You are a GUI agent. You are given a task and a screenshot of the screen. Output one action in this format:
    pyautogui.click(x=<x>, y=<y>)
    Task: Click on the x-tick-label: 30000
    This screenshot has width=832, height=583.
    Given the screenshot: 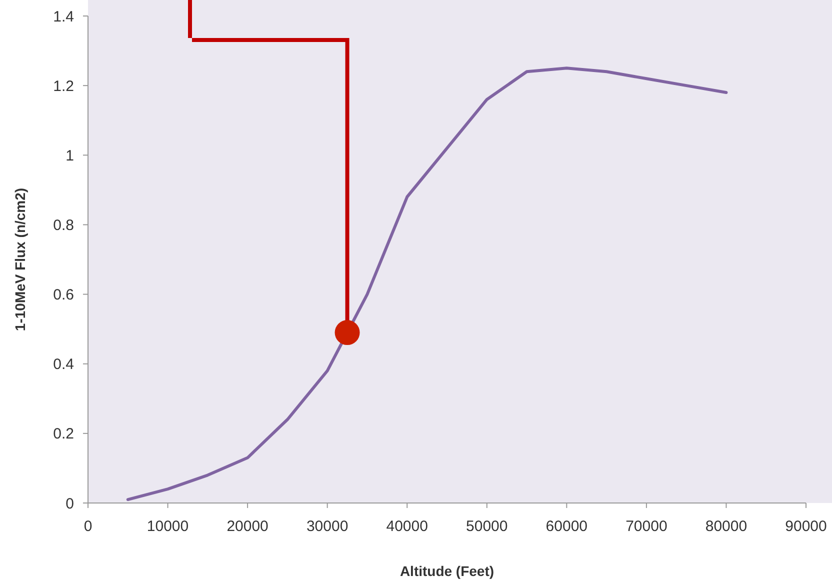 What is the action you would take?
    pyautogui.click(x=327, y=526)
    